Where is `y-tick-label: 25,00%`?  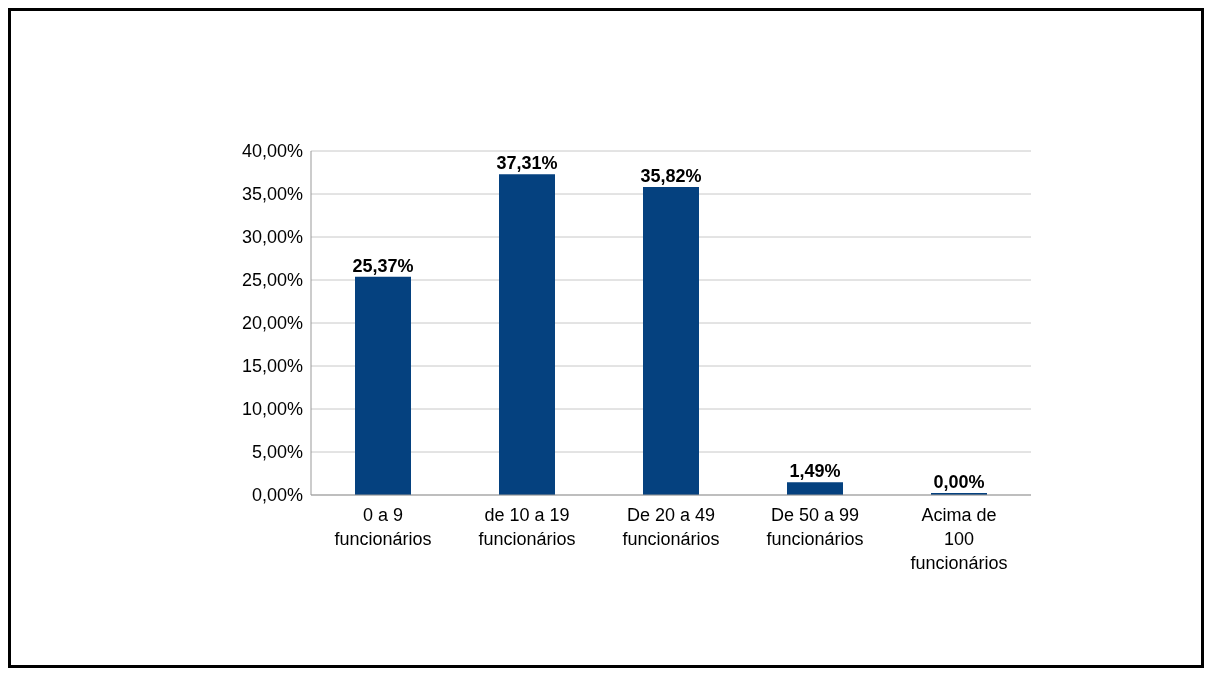
y-tick-label: 25,00% is located at coordinates (272, 280).